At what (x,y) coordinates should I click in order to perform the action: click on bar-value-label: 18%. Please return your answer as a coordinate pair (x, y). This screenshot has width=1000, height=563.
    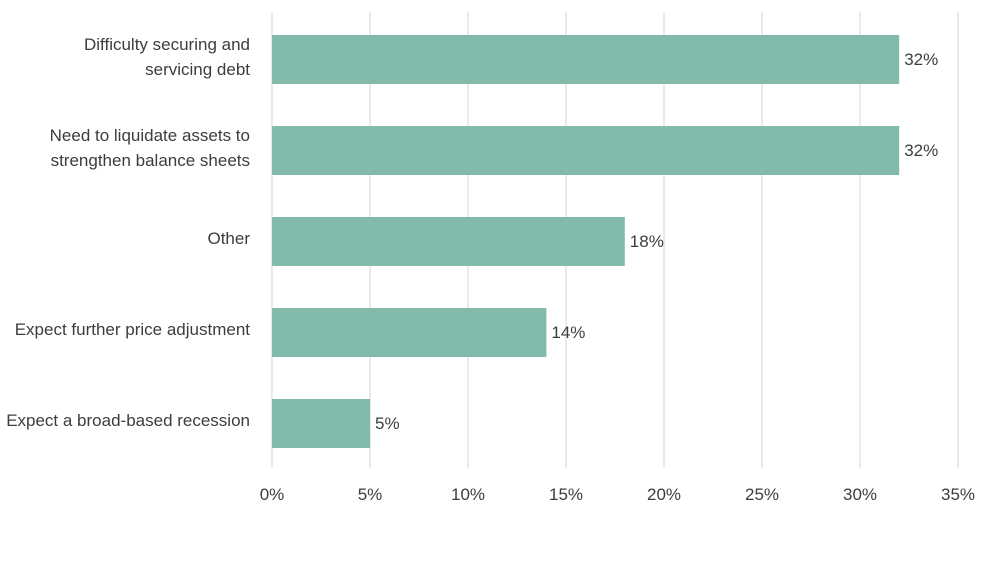
    Looking at the image, I should click on (646, 241).